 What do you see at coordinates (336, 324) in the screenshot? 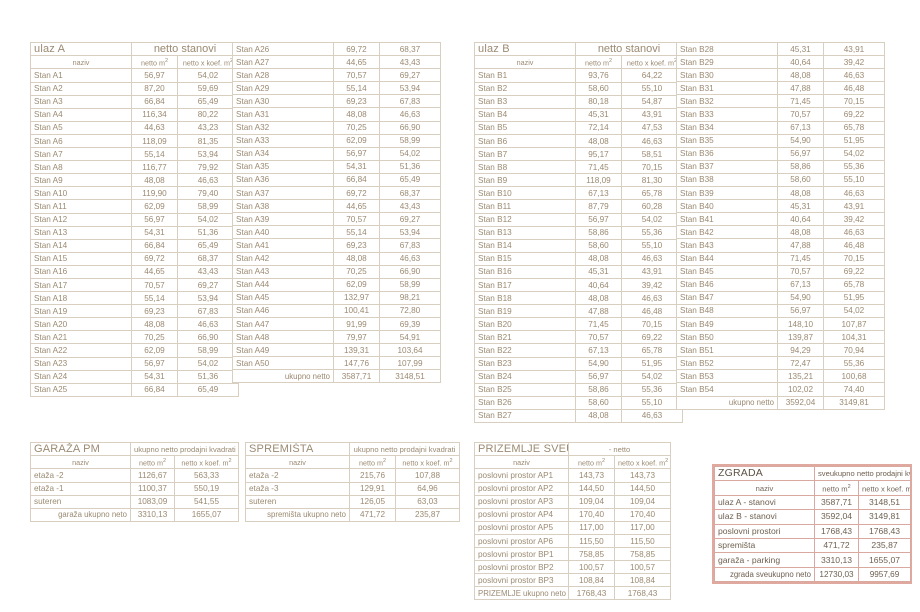
I see `table-row: Stan A47 91,99 69,39` at bounding box center [336, 324].